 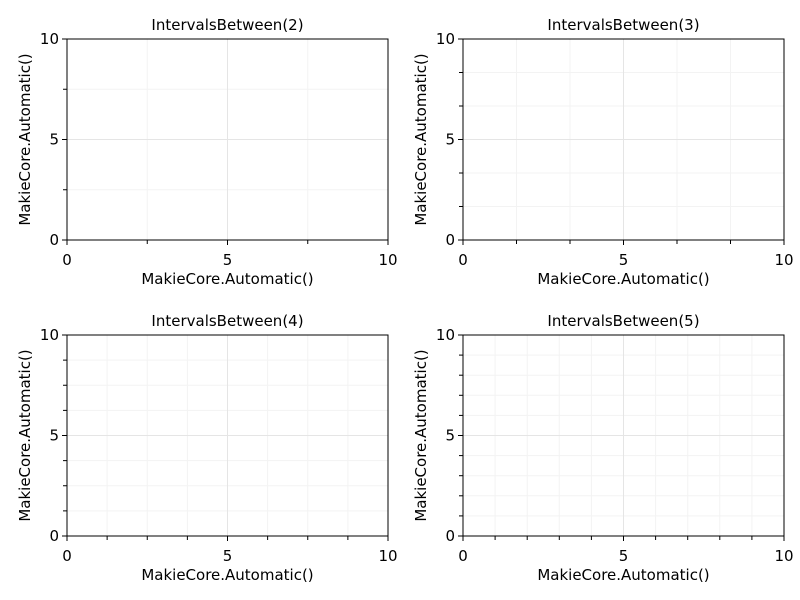 I want to click on chart-title: IntervalsBetween(2), so click(x=227, y=25).